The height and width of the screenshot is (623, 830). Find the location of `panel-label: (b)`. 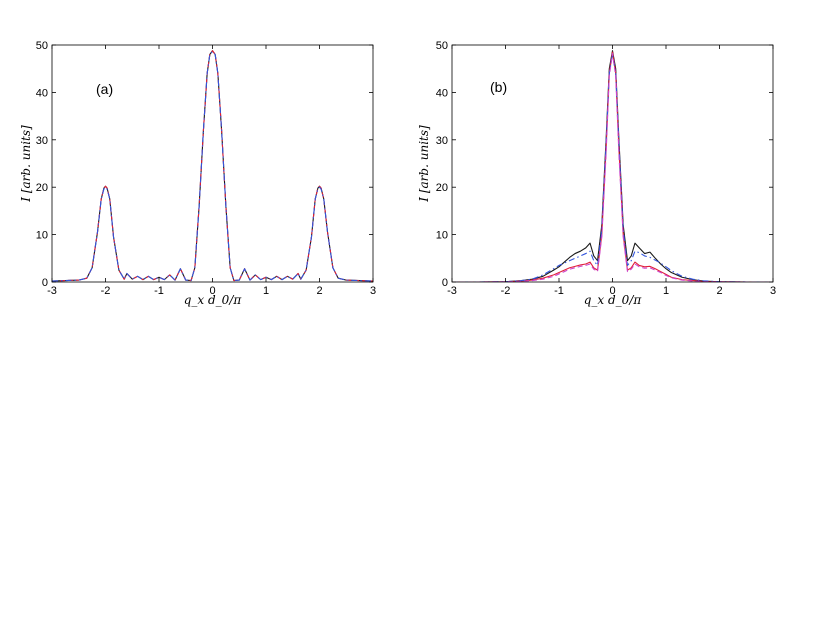

panel-label: (b) is located at coordinates (498, 87).